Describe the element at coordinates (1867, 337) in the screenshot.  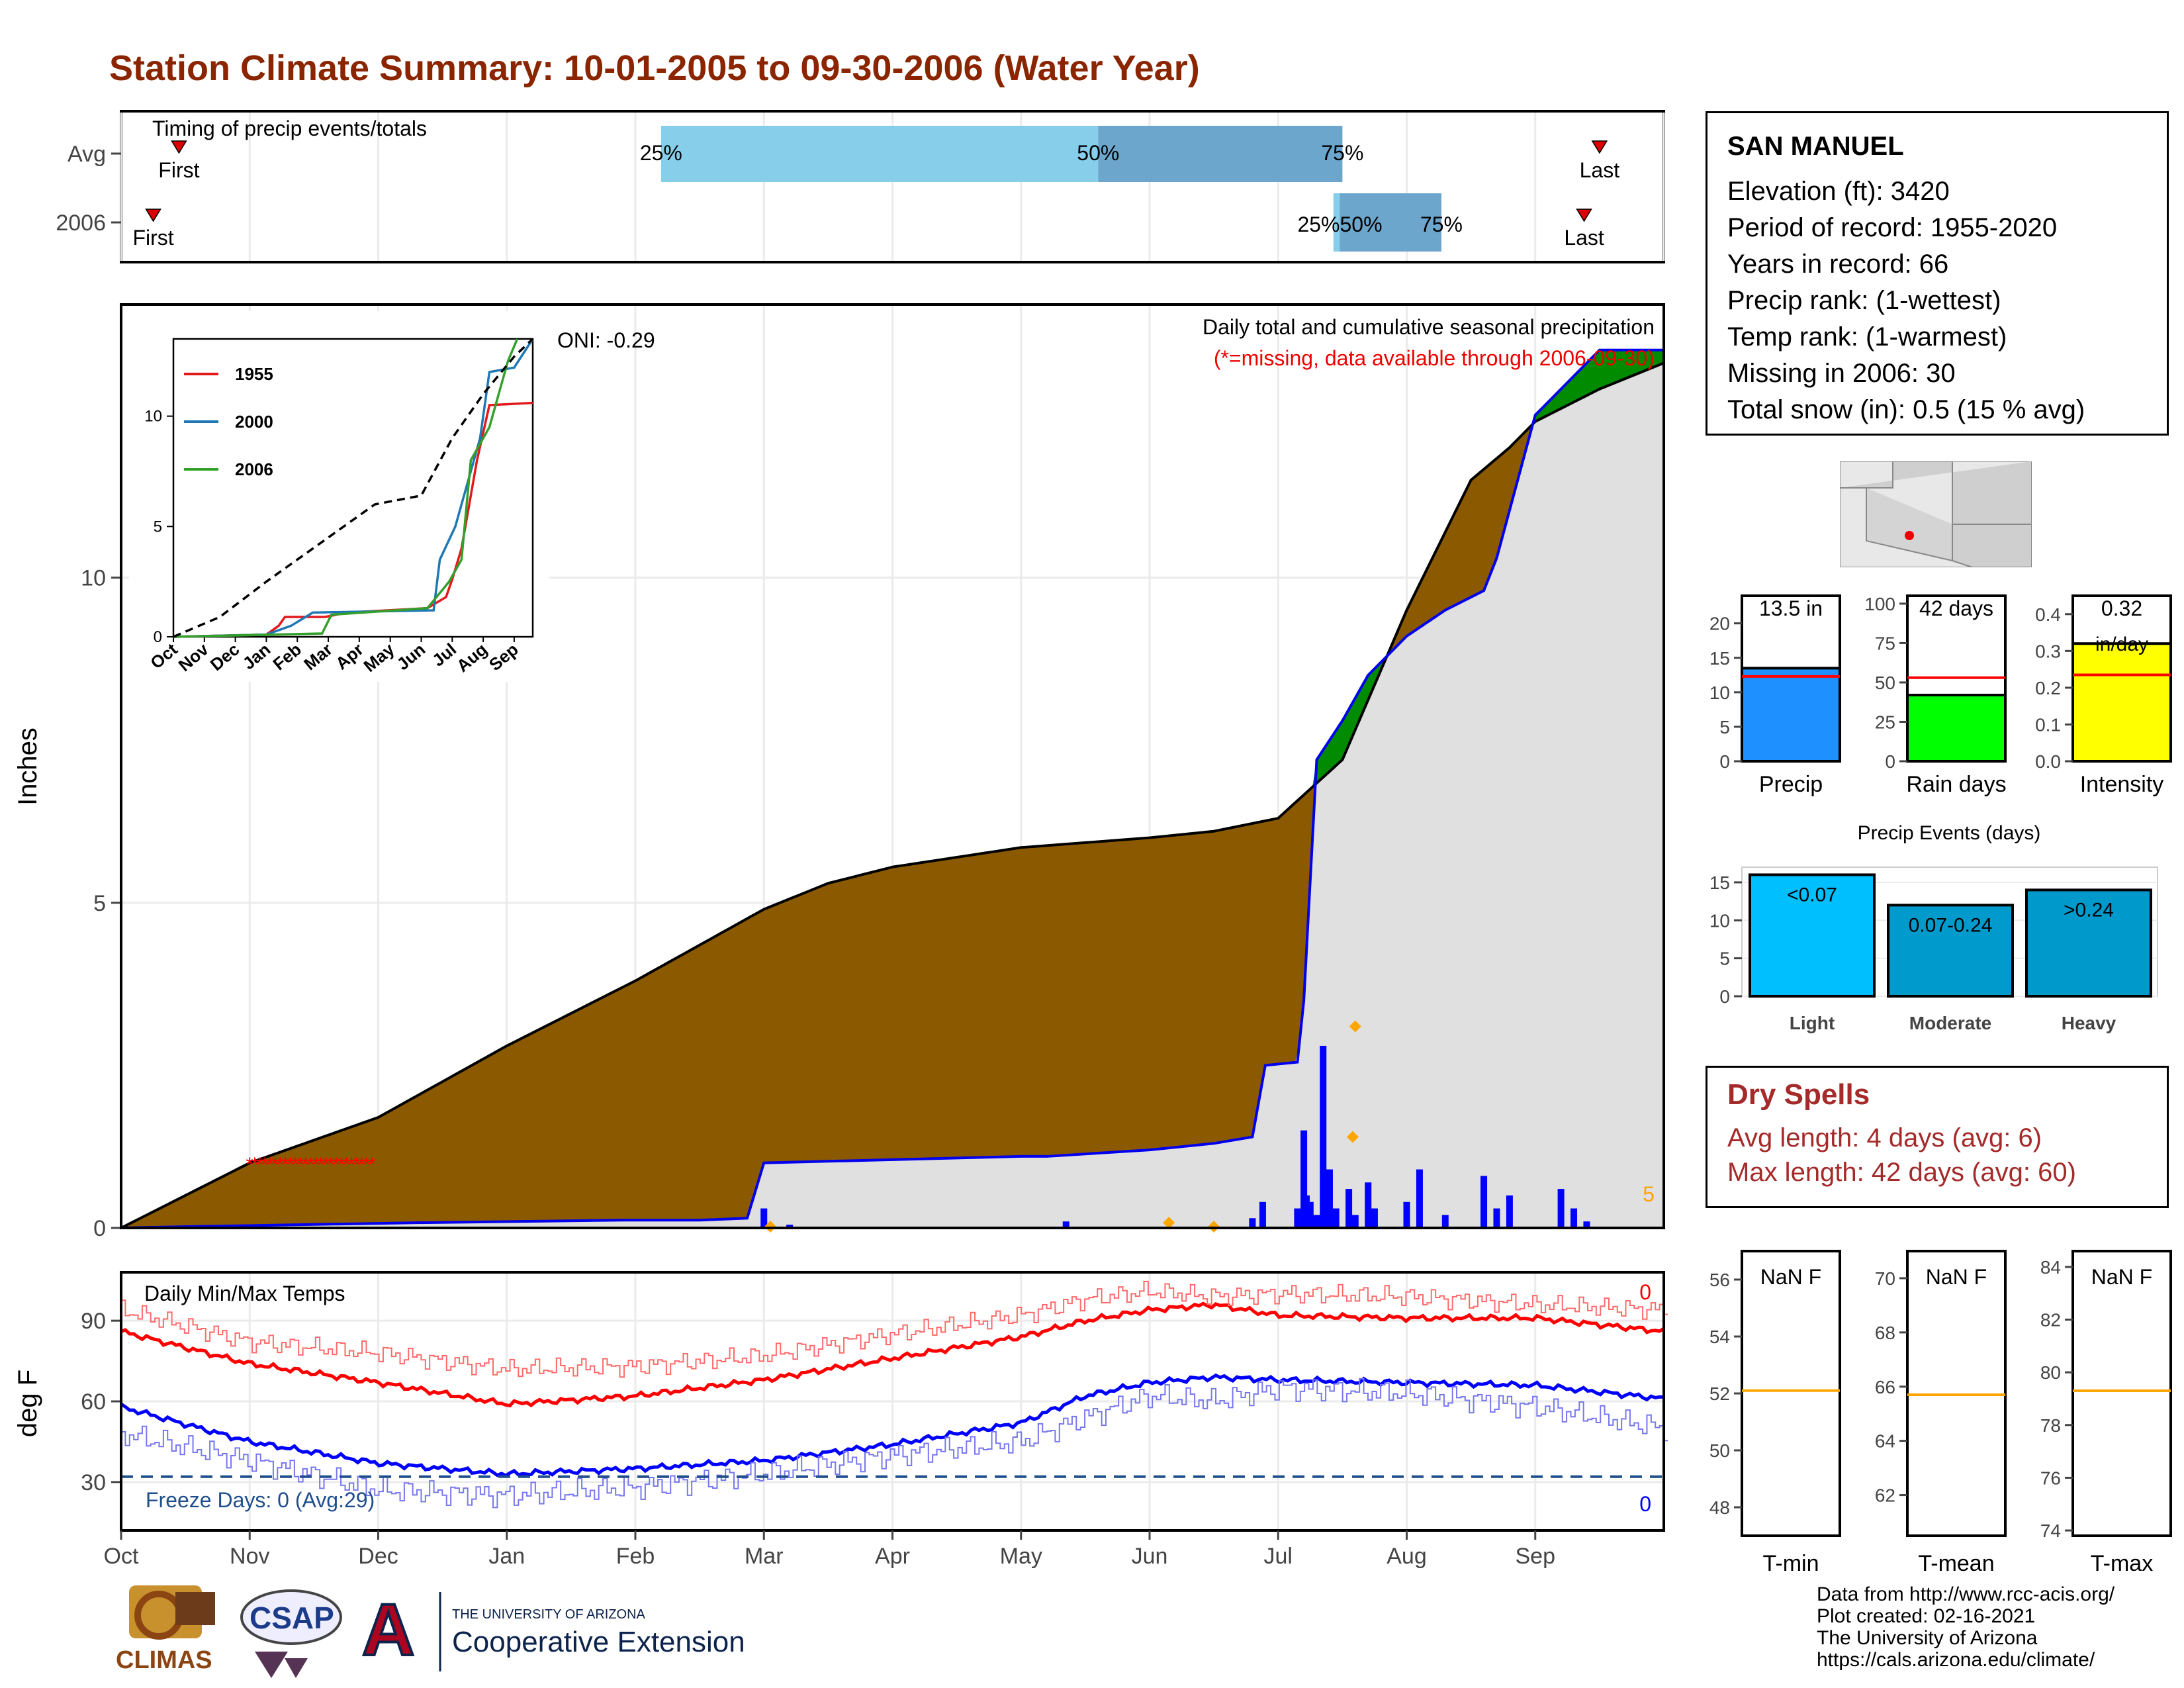
I see `station-info-line: Temp rank: (1-warmest)` at that location.